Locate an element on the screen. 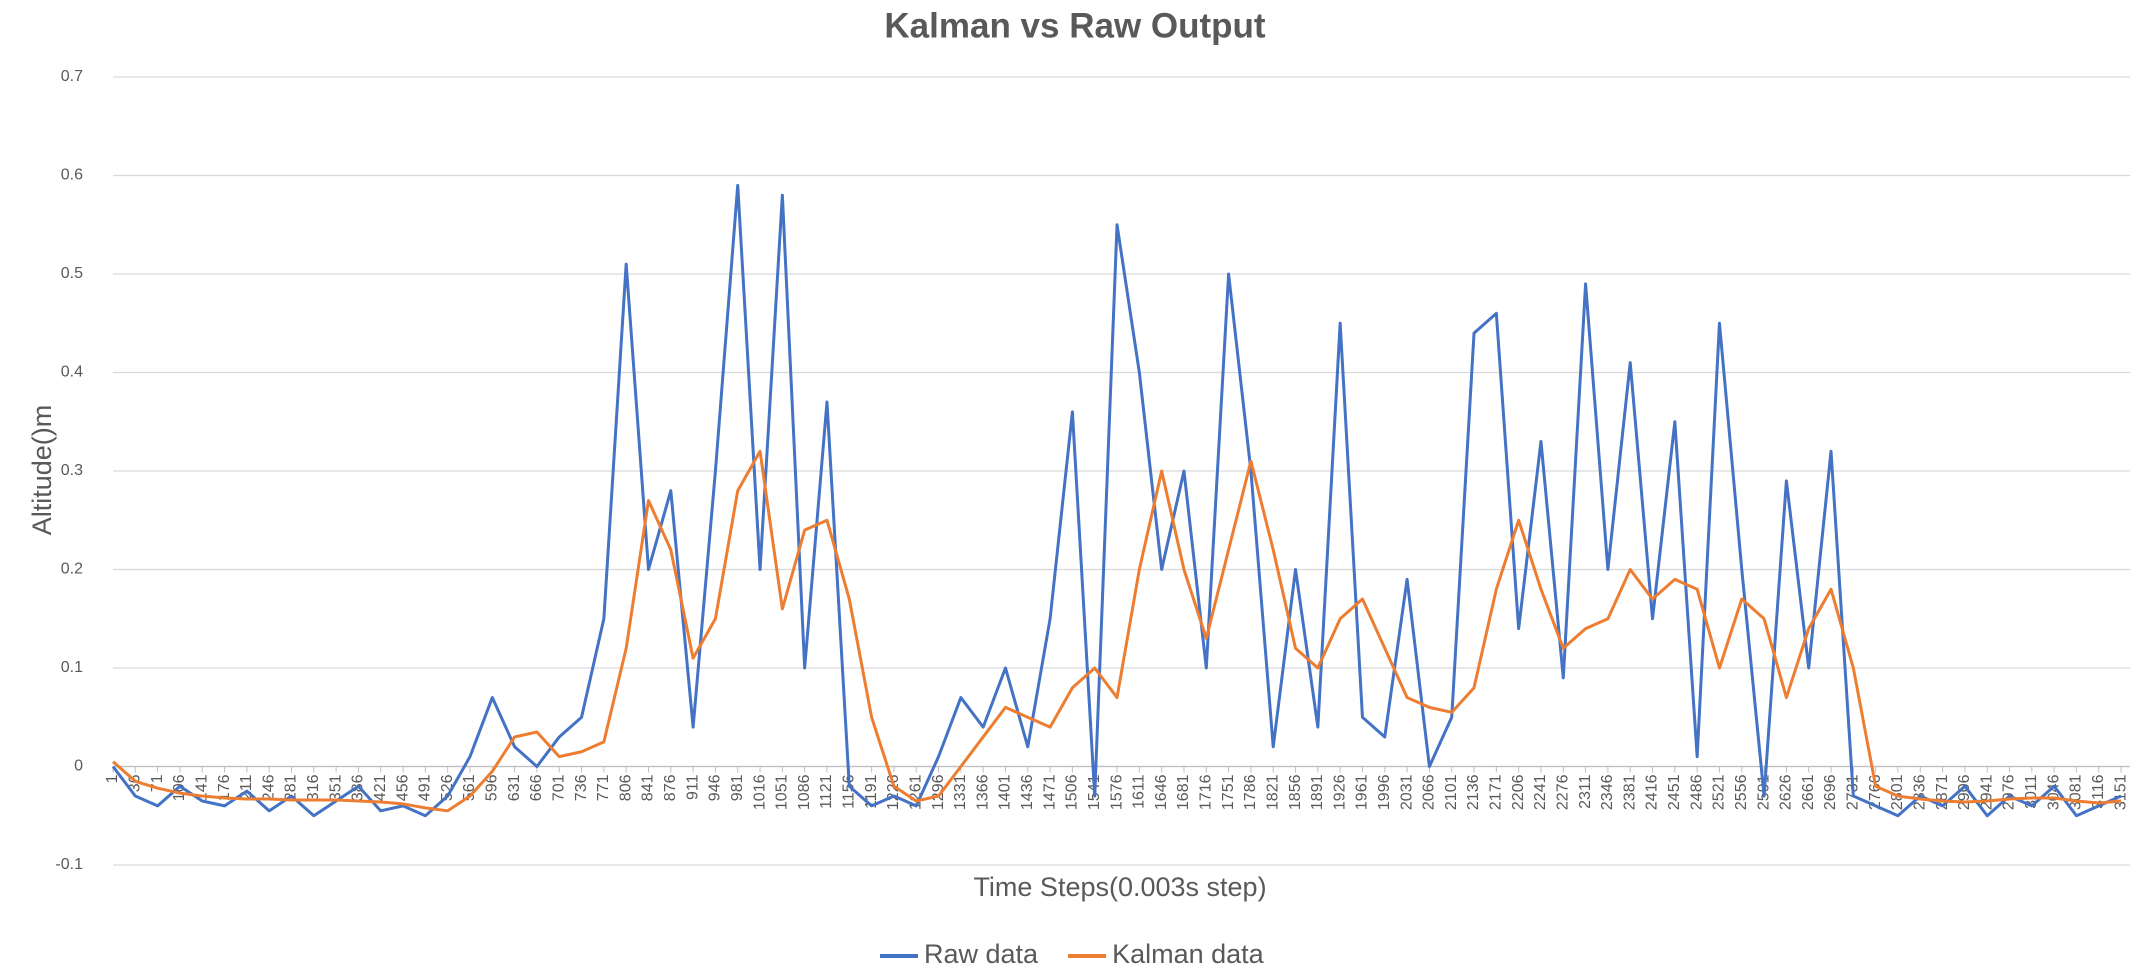 Image resolution: width=2134 pixels, height=978 pixels. x-tick-label: 1436 is located at coordinates (1027, 792).